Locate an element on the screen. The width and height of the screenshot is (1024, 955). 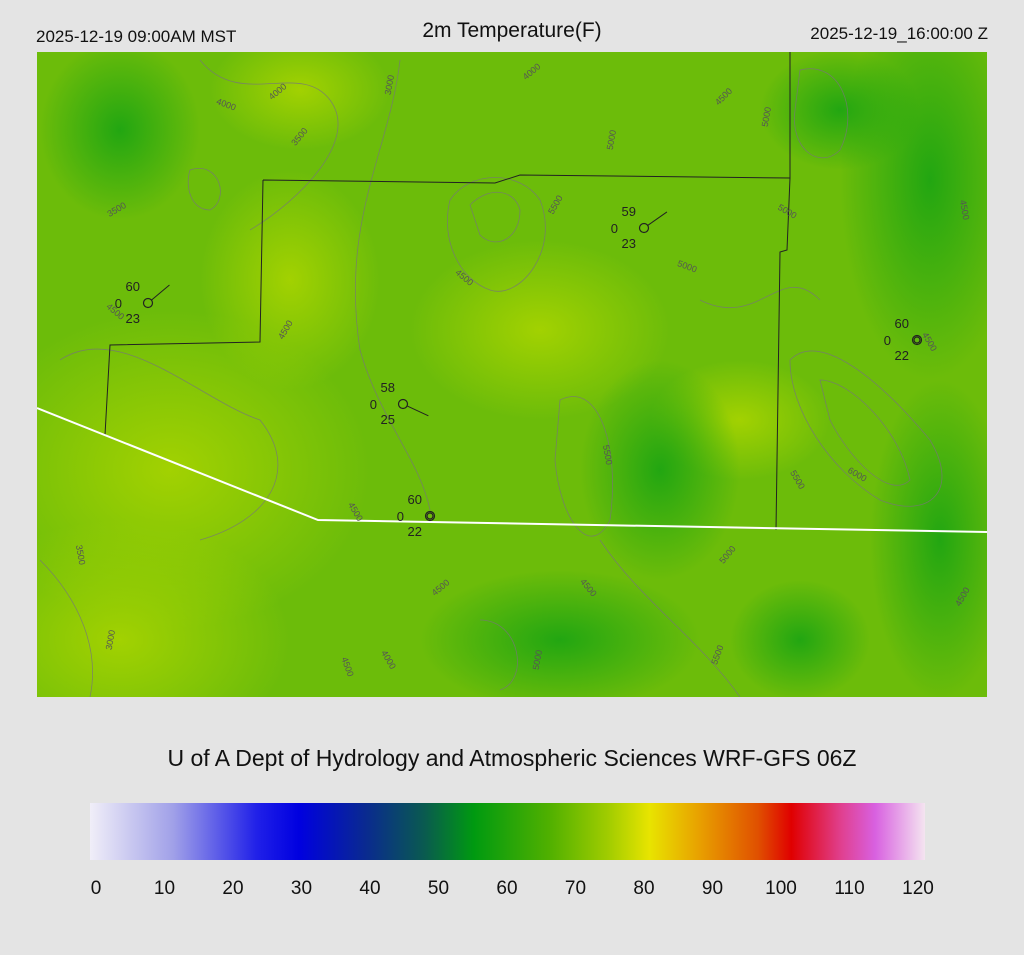
colorbar-tick-label: 70 is located at coordinates (575, 888).